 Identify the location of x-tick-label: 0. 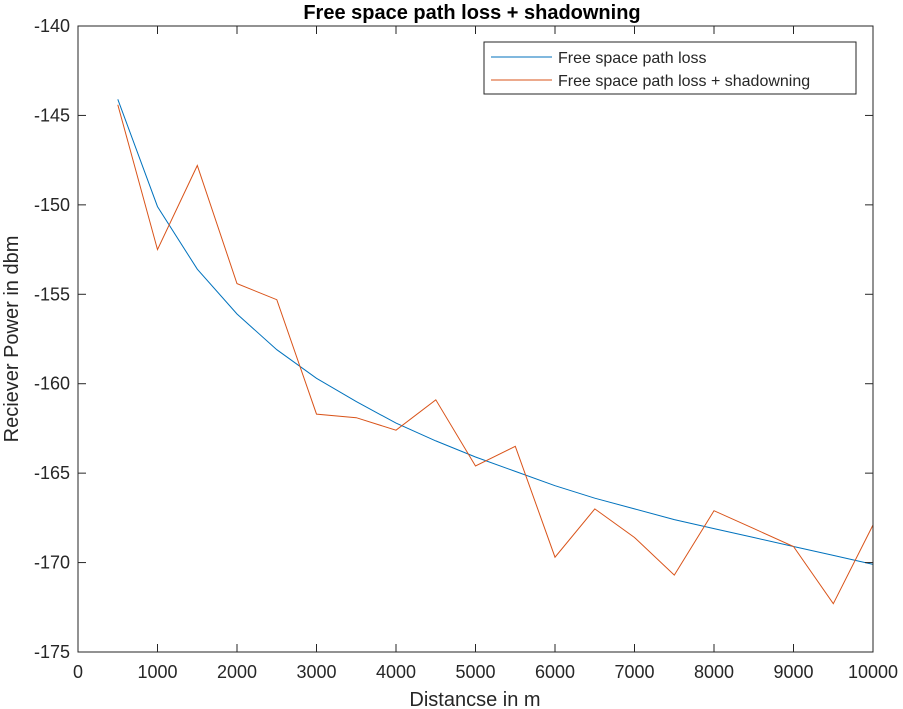
(78, 672).